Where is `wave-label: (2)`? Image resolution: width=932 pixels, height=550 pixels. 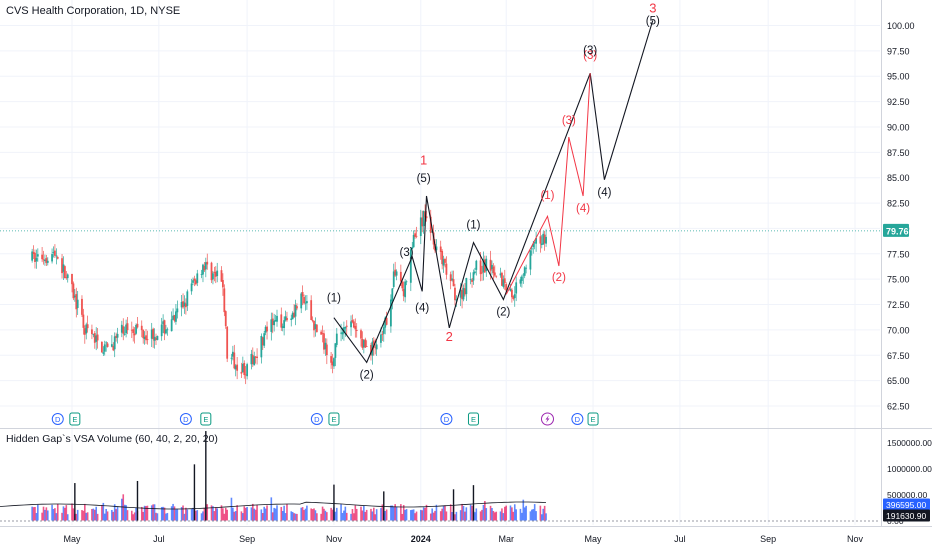 wave-label: (2) is located at coordinates (367, 376).